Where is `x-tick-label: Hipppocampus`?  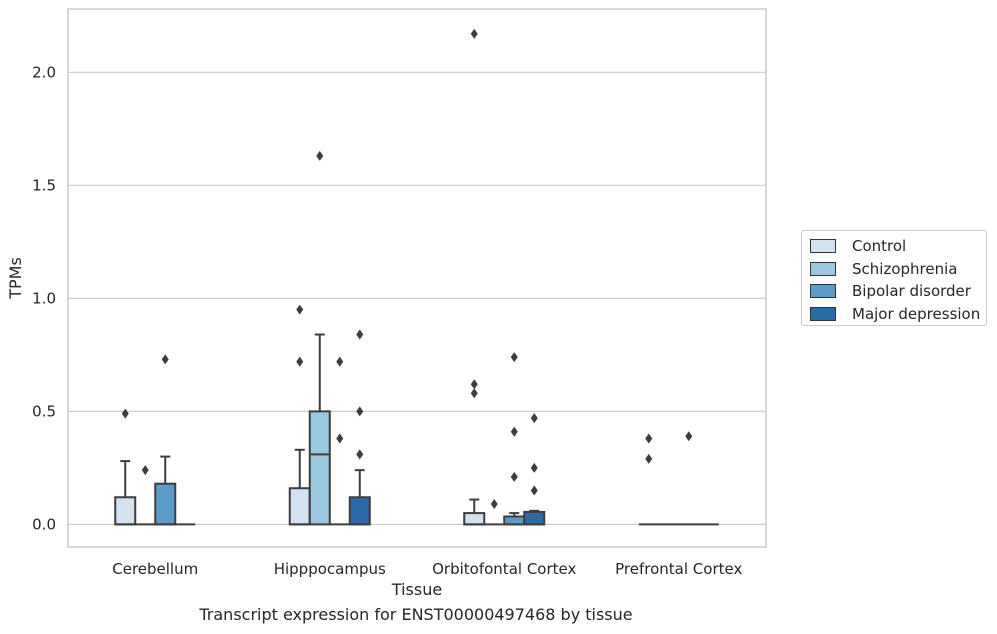
x-tick-label: Hipppocampus is located at coordinates (330, 569).